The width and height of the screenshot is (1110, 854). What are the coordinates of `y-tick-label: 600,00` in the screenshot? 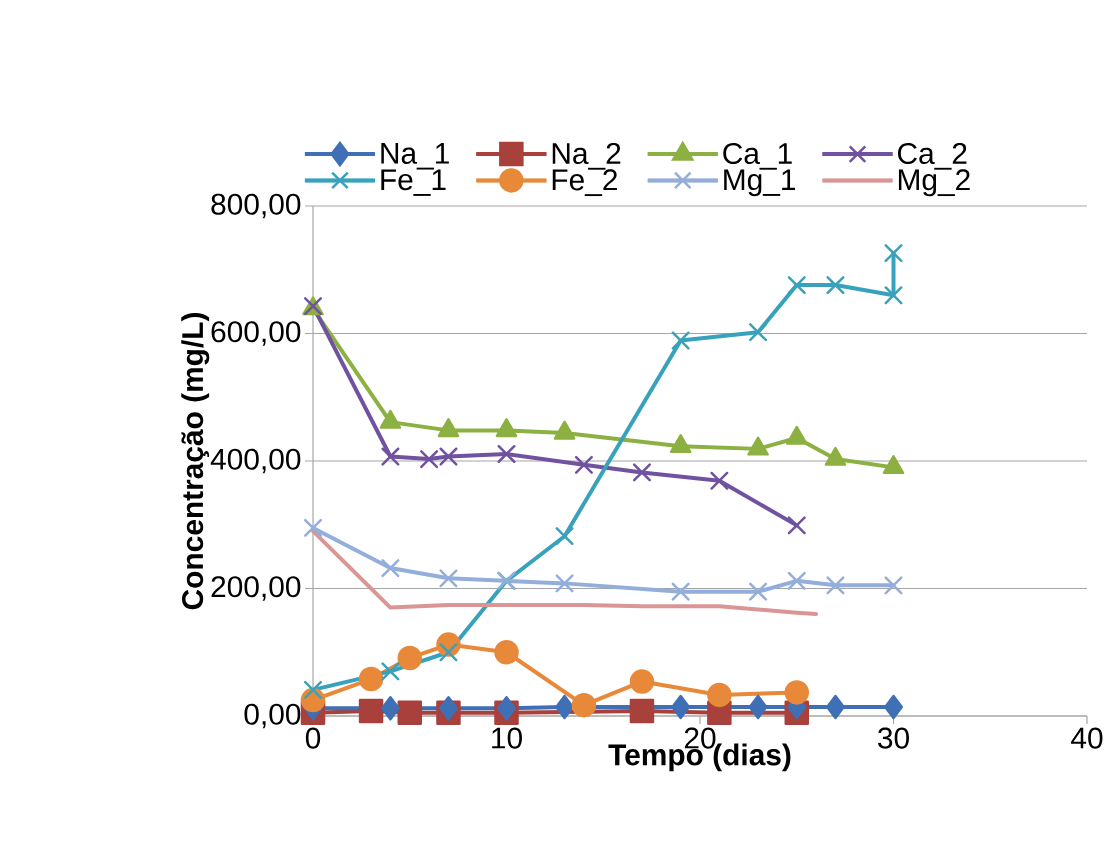 It's located at (256, 333).